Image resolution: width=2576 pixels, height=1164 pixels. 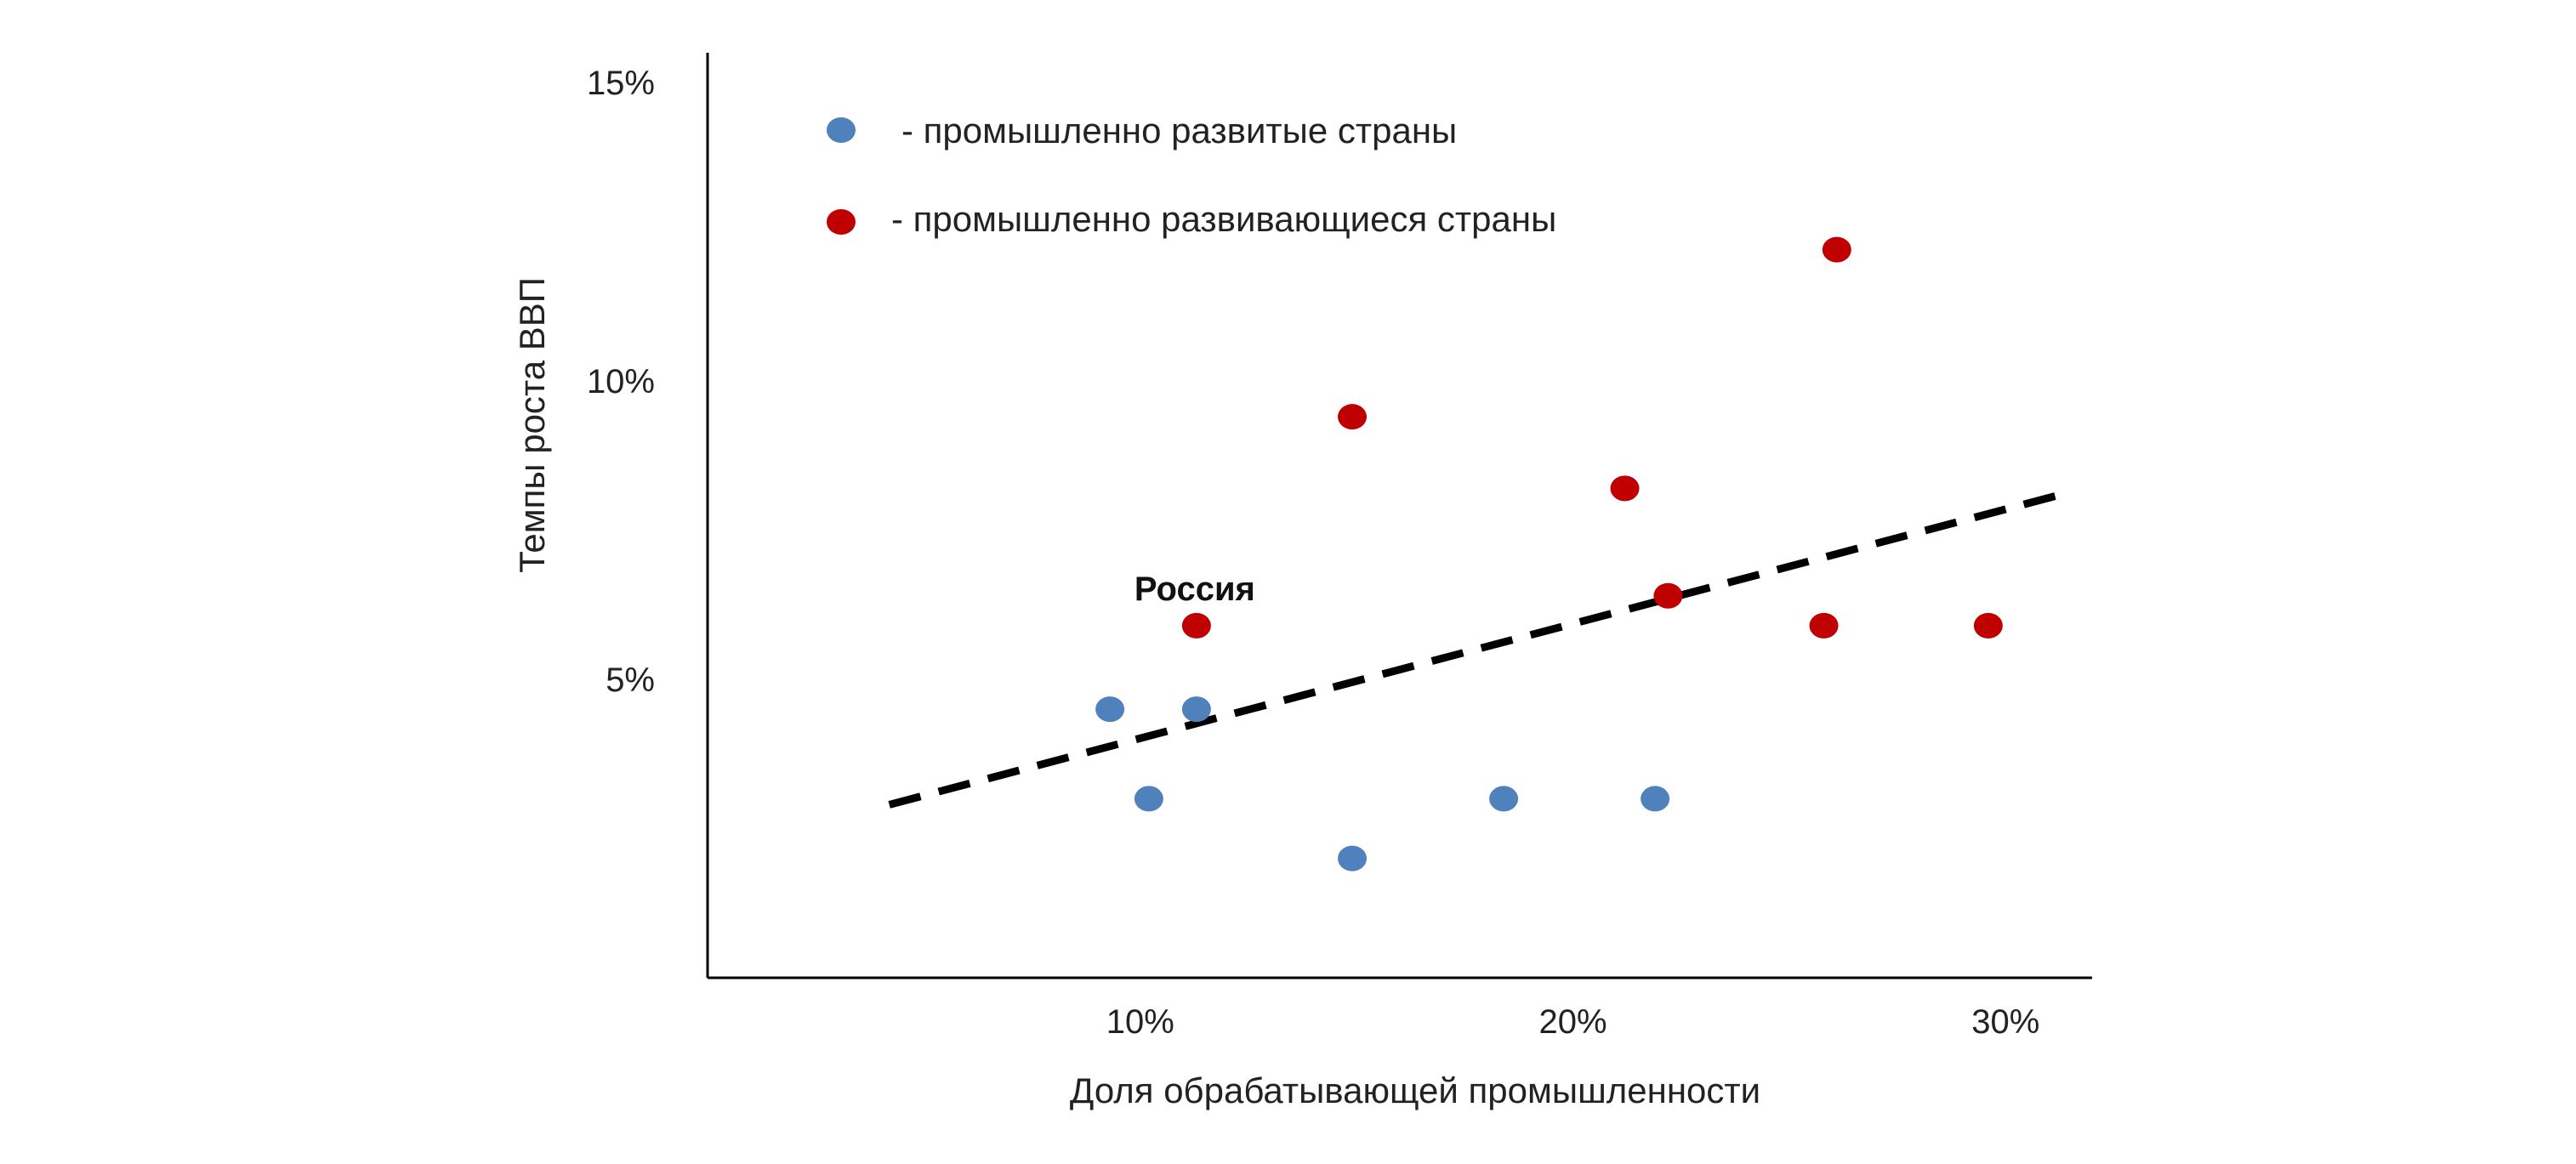 I want to click on legend-label: - промышленно развивающиеся страны, so click(x=1223, y=219).